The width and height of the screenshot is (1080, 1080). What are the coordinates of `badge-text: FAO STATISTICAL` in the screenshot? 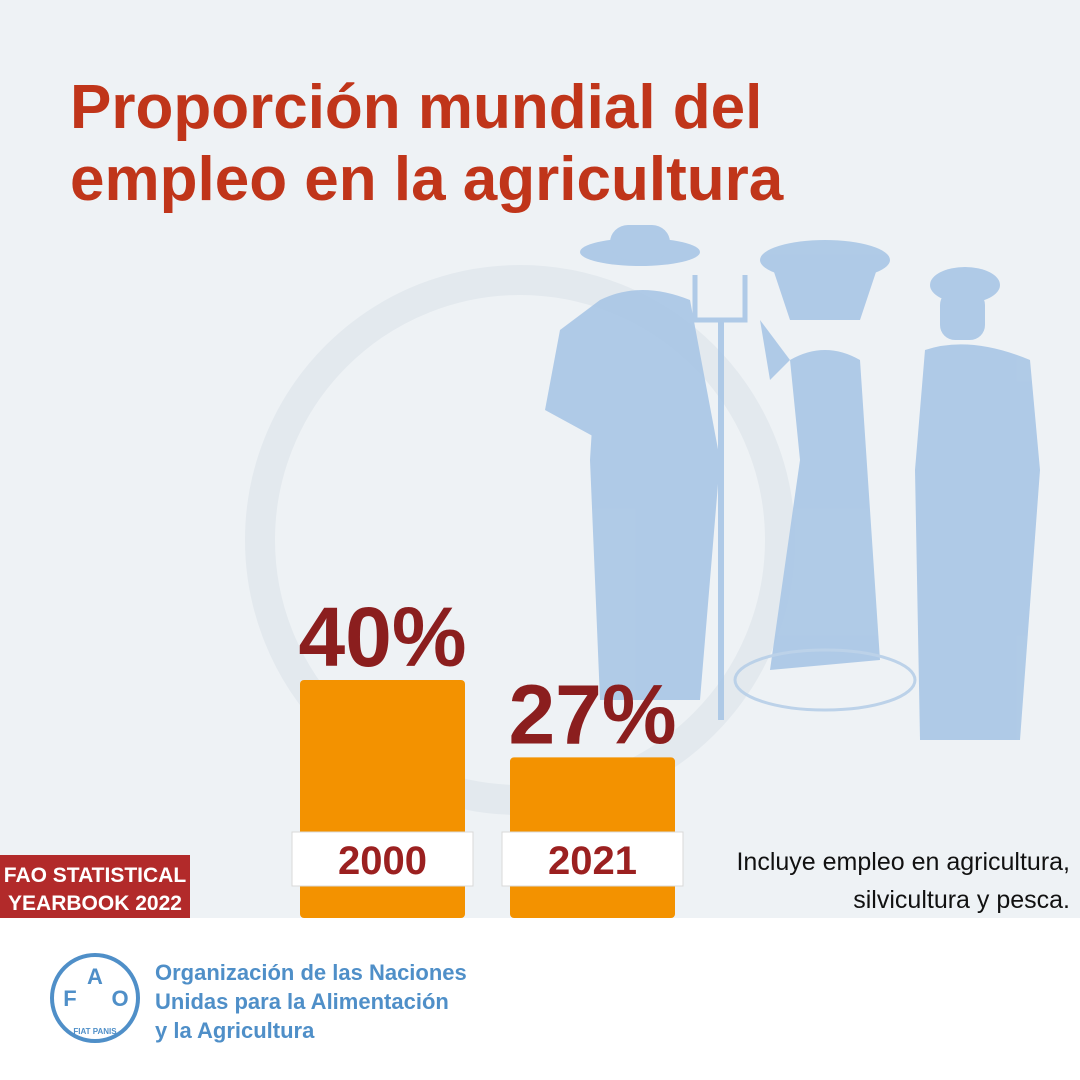 It's located at (95, 875).